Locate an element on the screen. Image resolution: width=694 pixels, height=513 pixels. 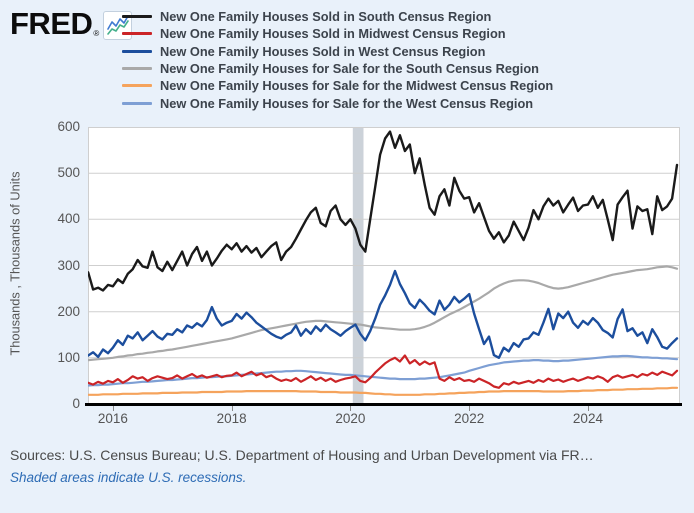
y-axis-title: Thousands , Thousands of Units is located at coordinates (15, 263).